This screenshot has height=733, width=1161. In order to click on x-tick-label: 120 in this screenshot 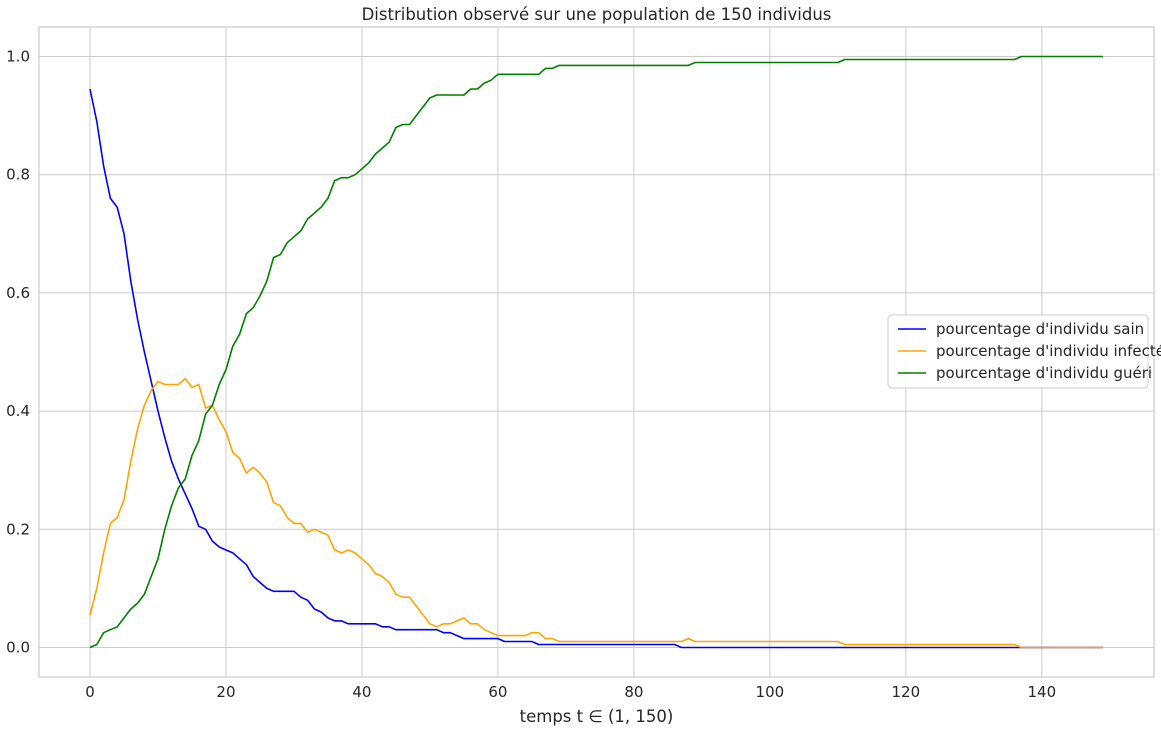, I will do `click(906, 692)`.